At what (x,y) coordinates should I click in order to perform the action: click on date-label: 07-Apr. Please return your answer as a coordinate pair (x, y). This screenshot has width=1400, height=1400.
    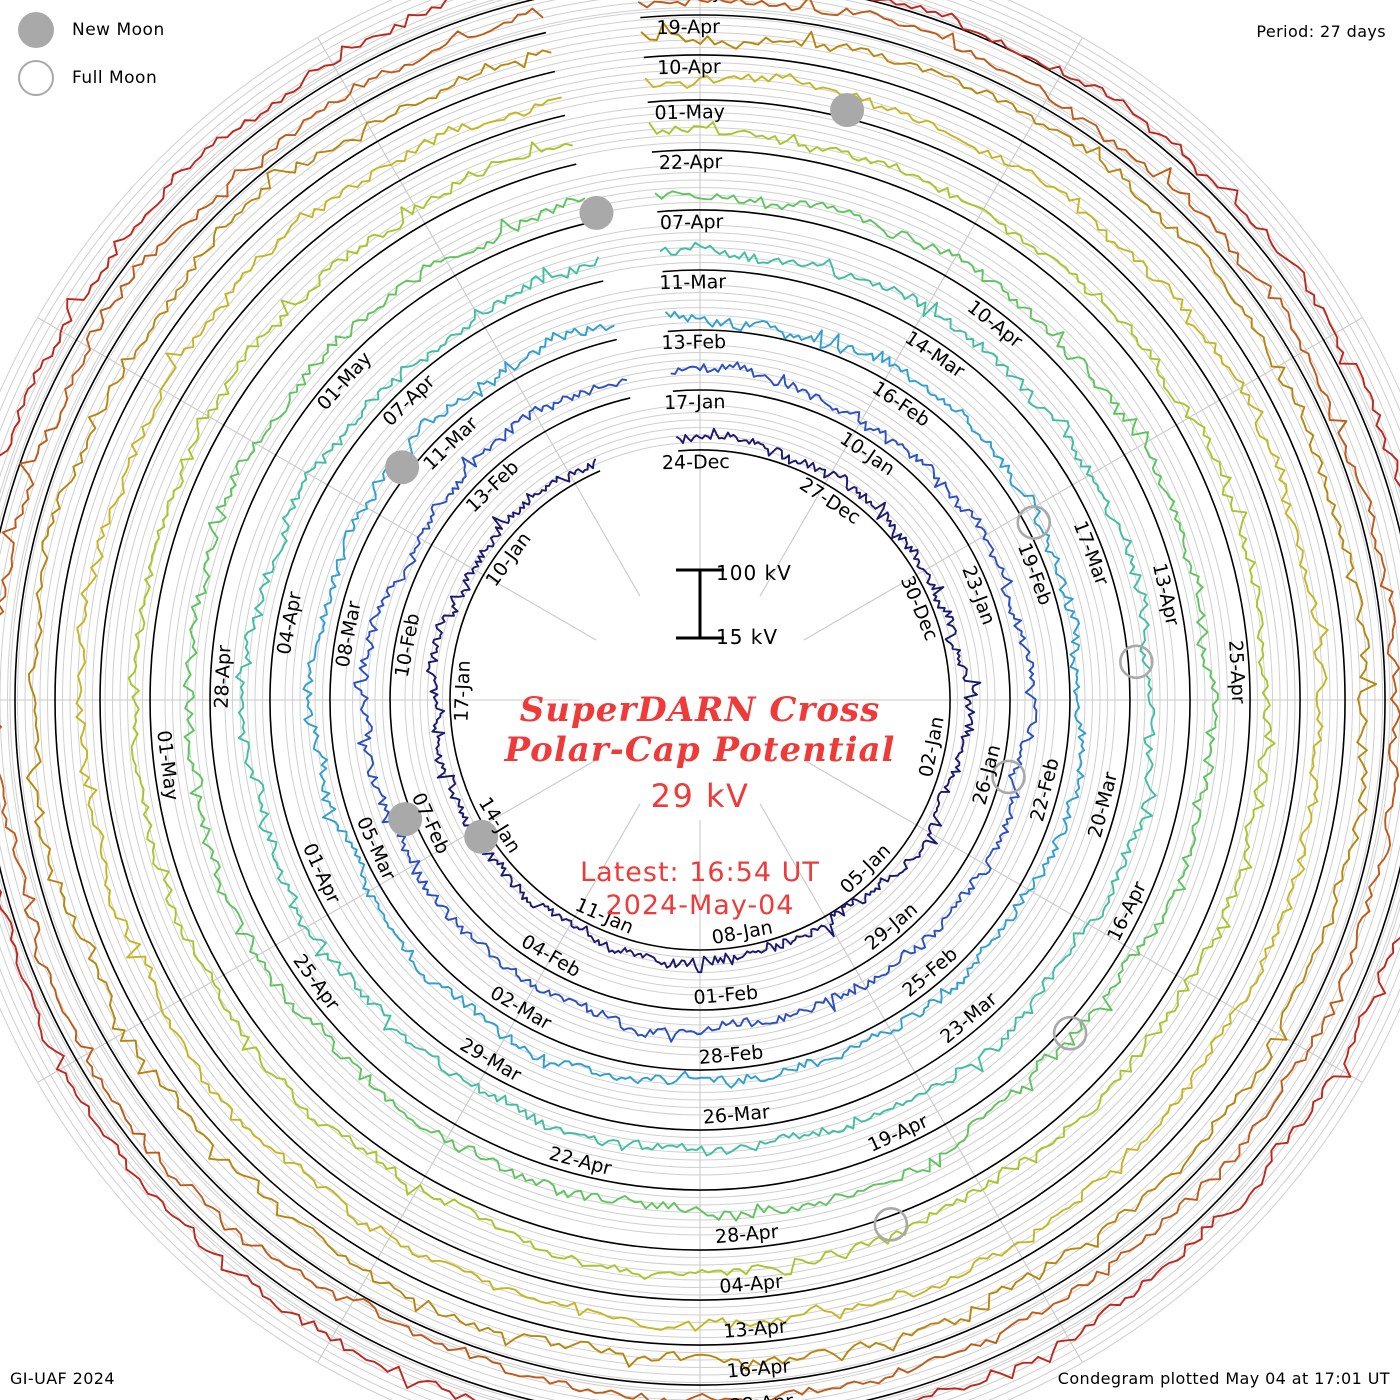
    Looking at the image, I should click on (692, 222).